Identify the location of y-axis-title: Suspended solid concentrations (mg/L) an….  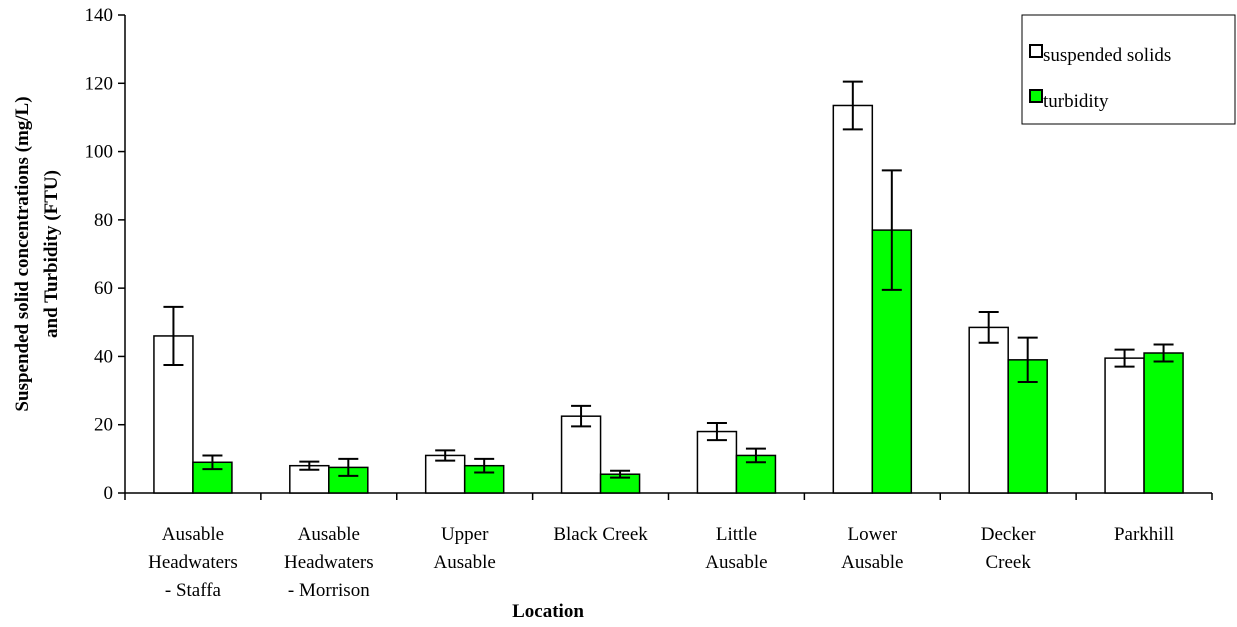
(37, 253).